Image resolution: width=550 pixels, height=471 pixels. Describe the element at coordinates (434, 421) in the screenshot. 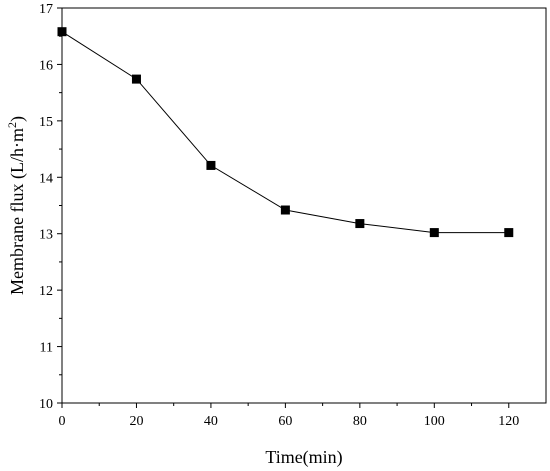

I see `x-tick-label: 100` at that location.